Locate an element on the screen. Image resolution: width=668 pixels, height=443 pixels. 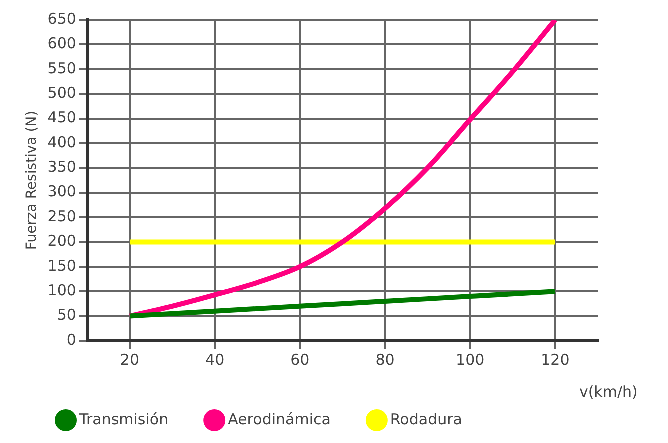
legend-label: Transmisión is located at coordinates (123, 419).